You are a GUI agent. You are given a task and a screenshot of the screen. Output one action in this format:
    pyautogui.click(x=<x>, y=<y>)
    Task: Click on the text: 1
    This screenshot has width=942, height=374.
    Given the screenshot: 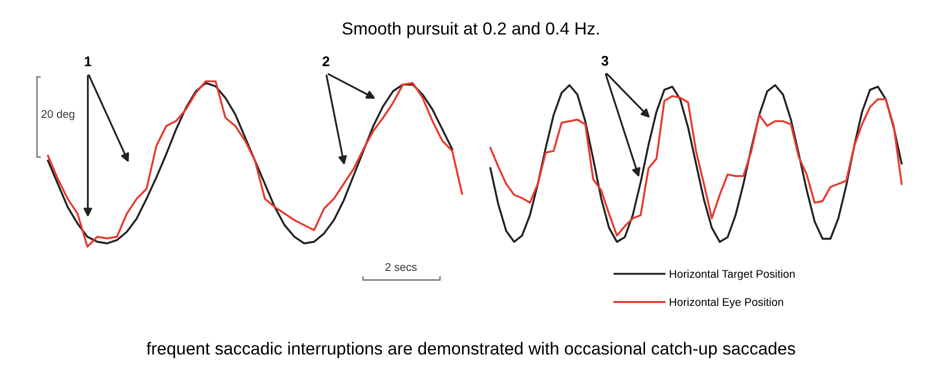 What is the action you would take?
    pyautogui.click(x=88, y=61)
    